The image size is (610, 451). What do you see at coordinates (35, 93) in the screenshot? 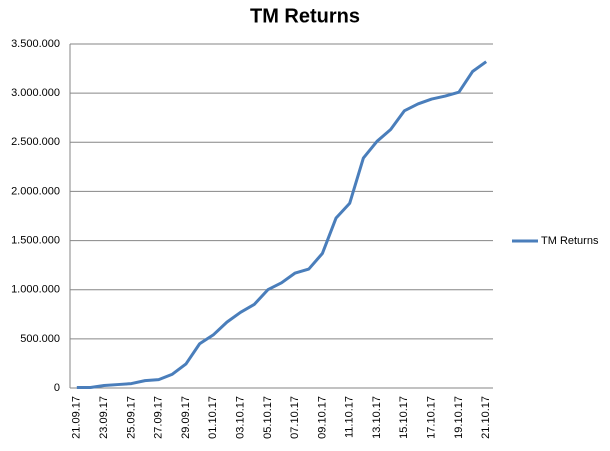
I see `y-tick-label: 3.000.000` at bounding box center [35, 93].